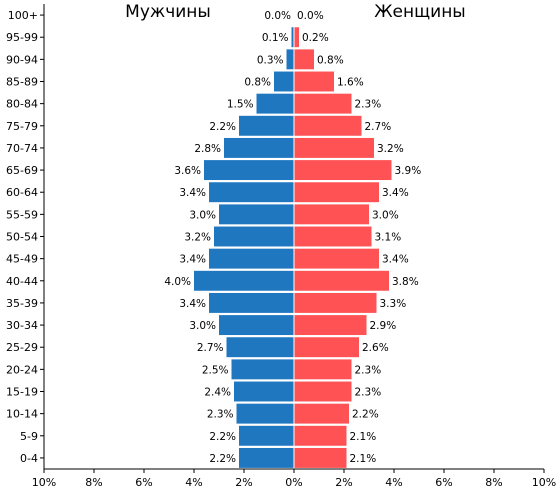 The width and height of the screenshot is (559, 501). Describe the element at coordinates (192, 193) in the screenshot. I see `value-label-male-60-64: 3.4%` at that location.